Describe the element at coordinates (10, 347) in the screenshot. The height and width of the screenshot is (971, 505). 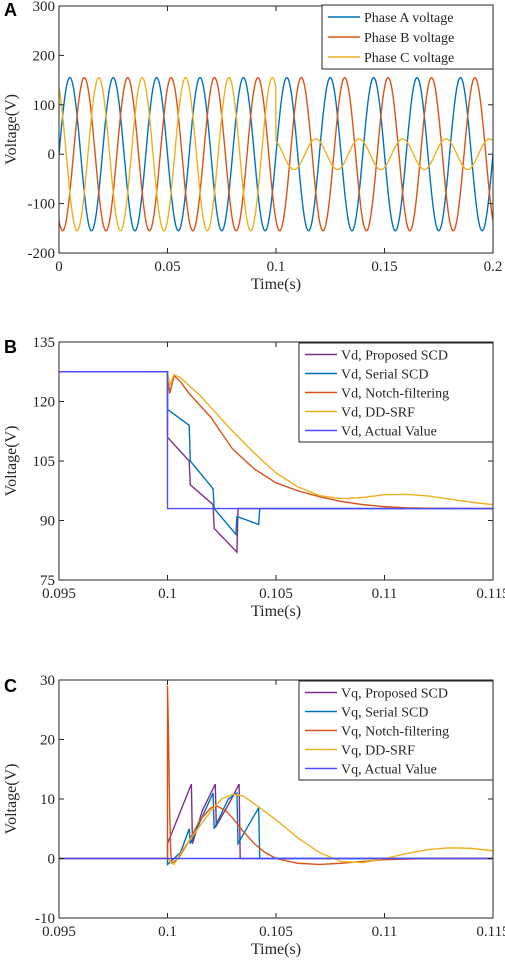
I see `panel-label: B` at that location.